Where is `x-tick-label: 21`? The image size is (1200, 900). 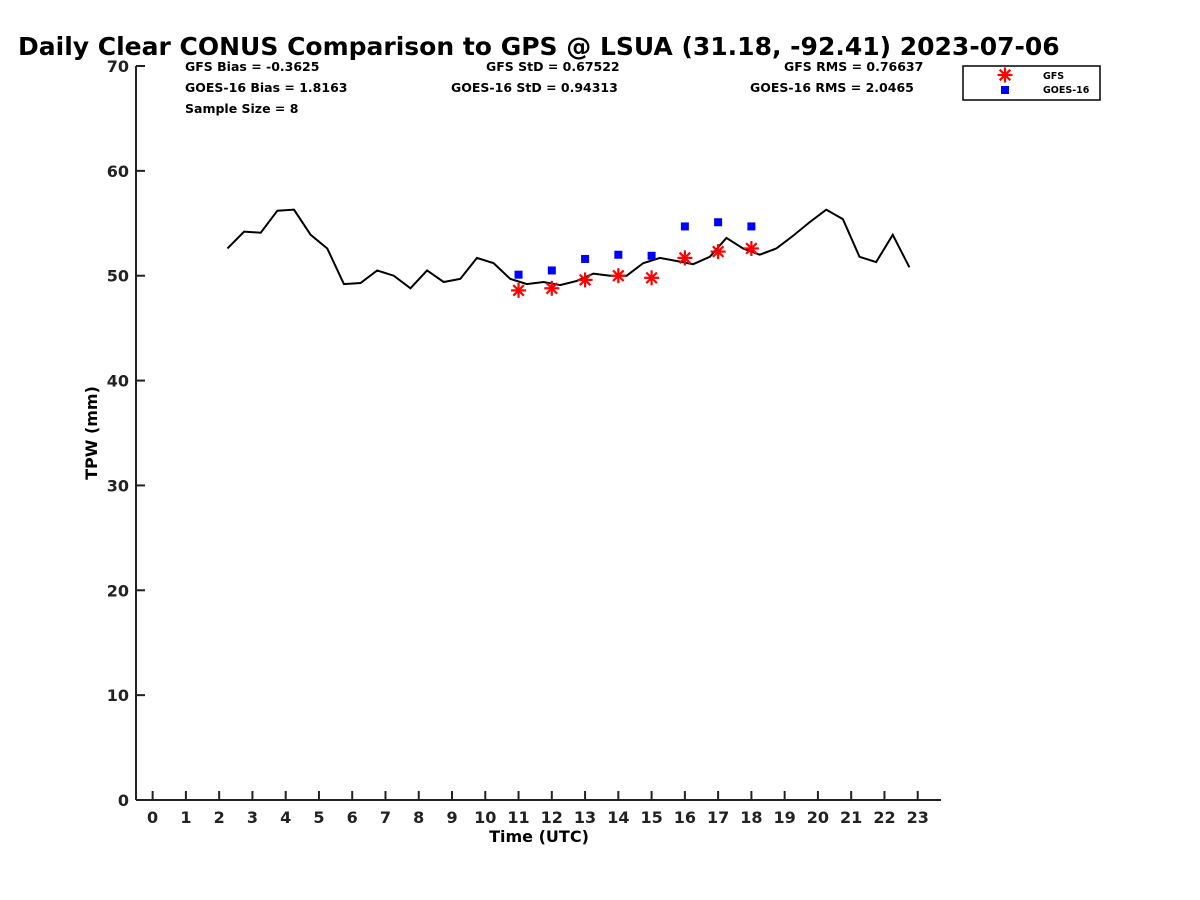 x-tick-label: 21 is located at coordinates (851, 817).